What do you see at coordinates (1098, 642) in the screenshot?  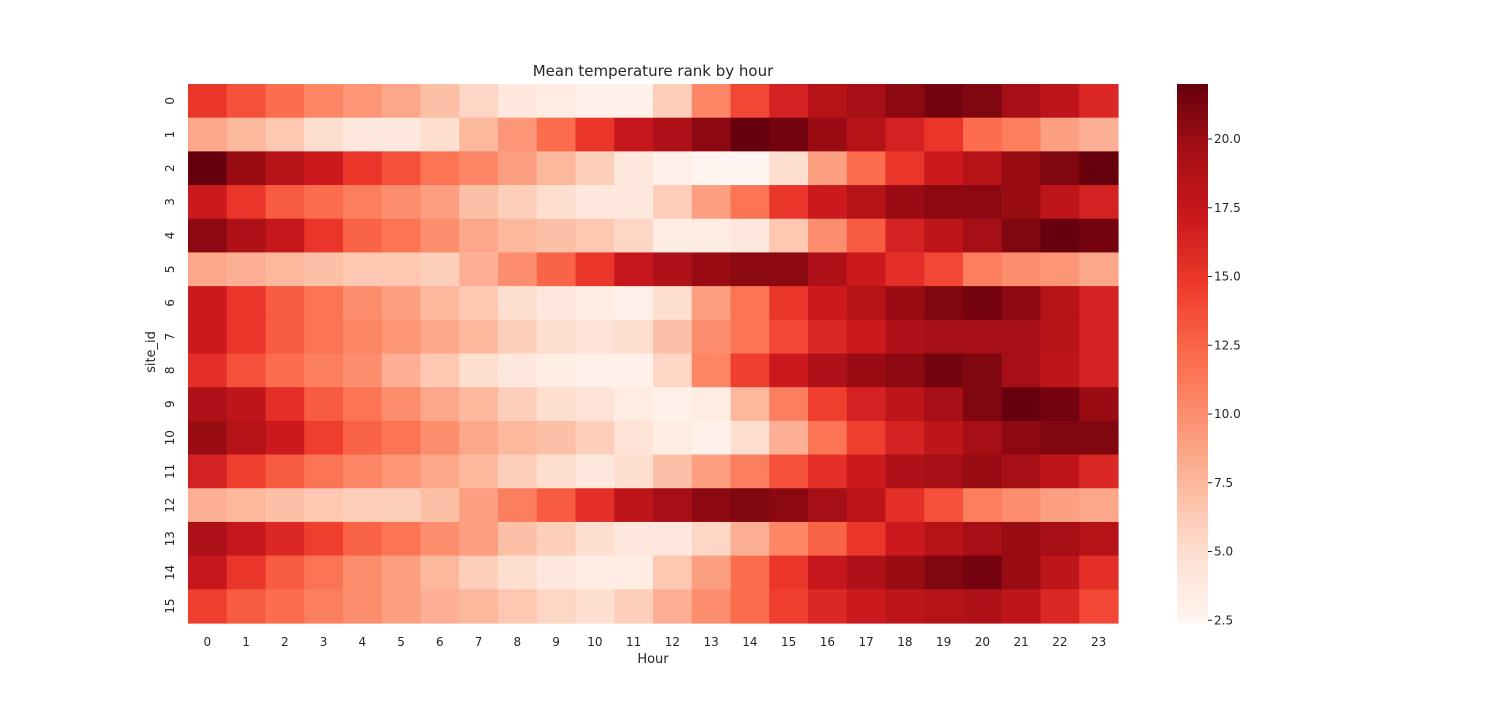 I see `x-tick-label: 23` at bounding box center [1098, 642].